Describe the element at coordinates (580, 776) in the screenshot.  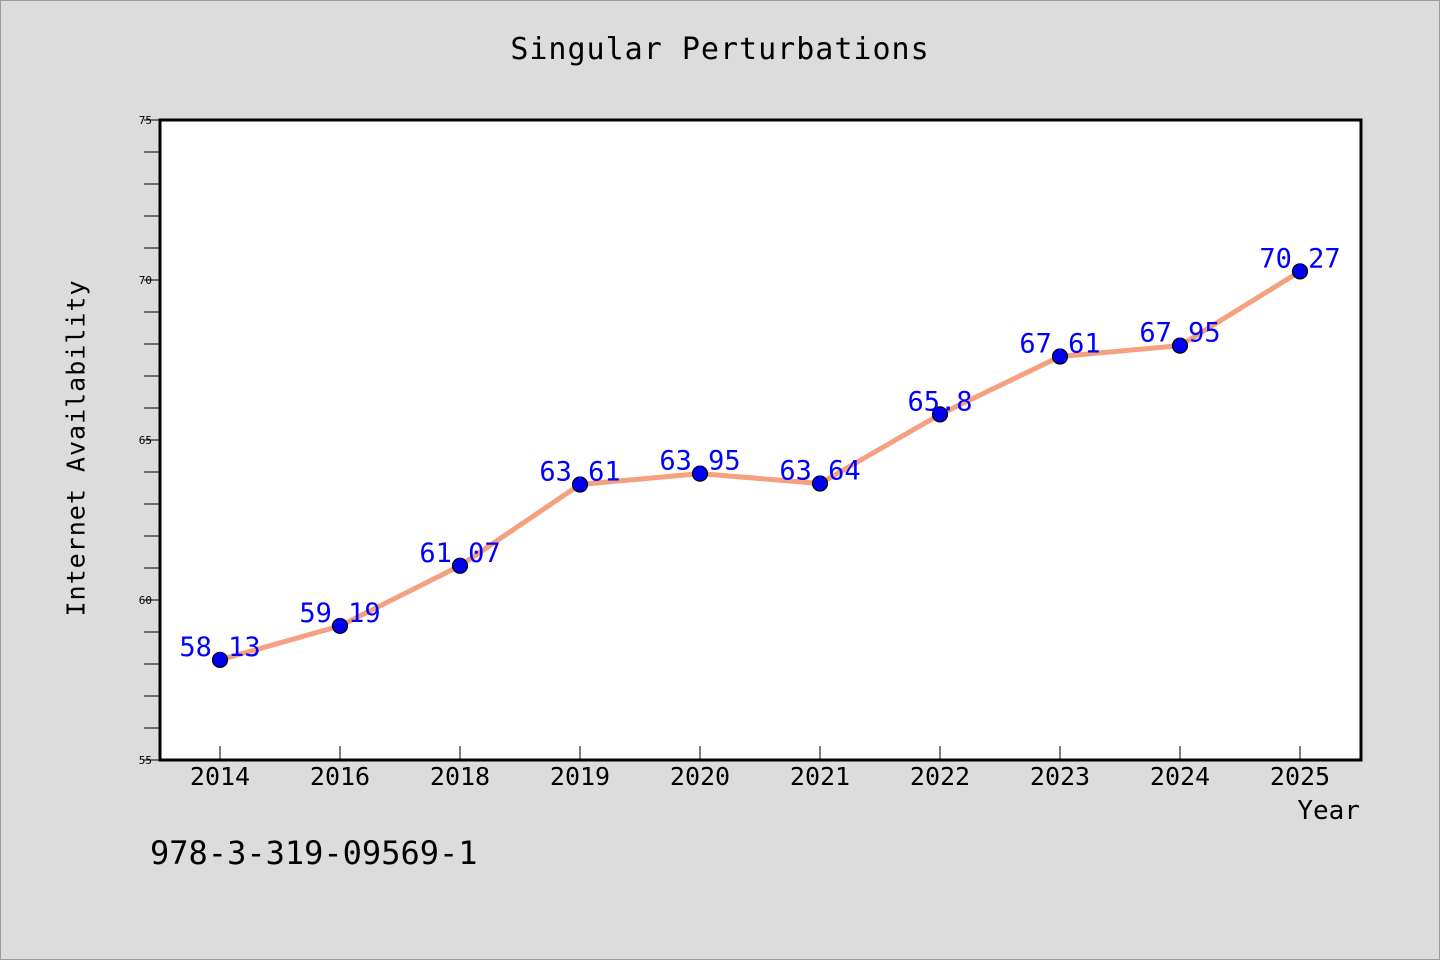
I see `x-tick-label: 2019` at that location.